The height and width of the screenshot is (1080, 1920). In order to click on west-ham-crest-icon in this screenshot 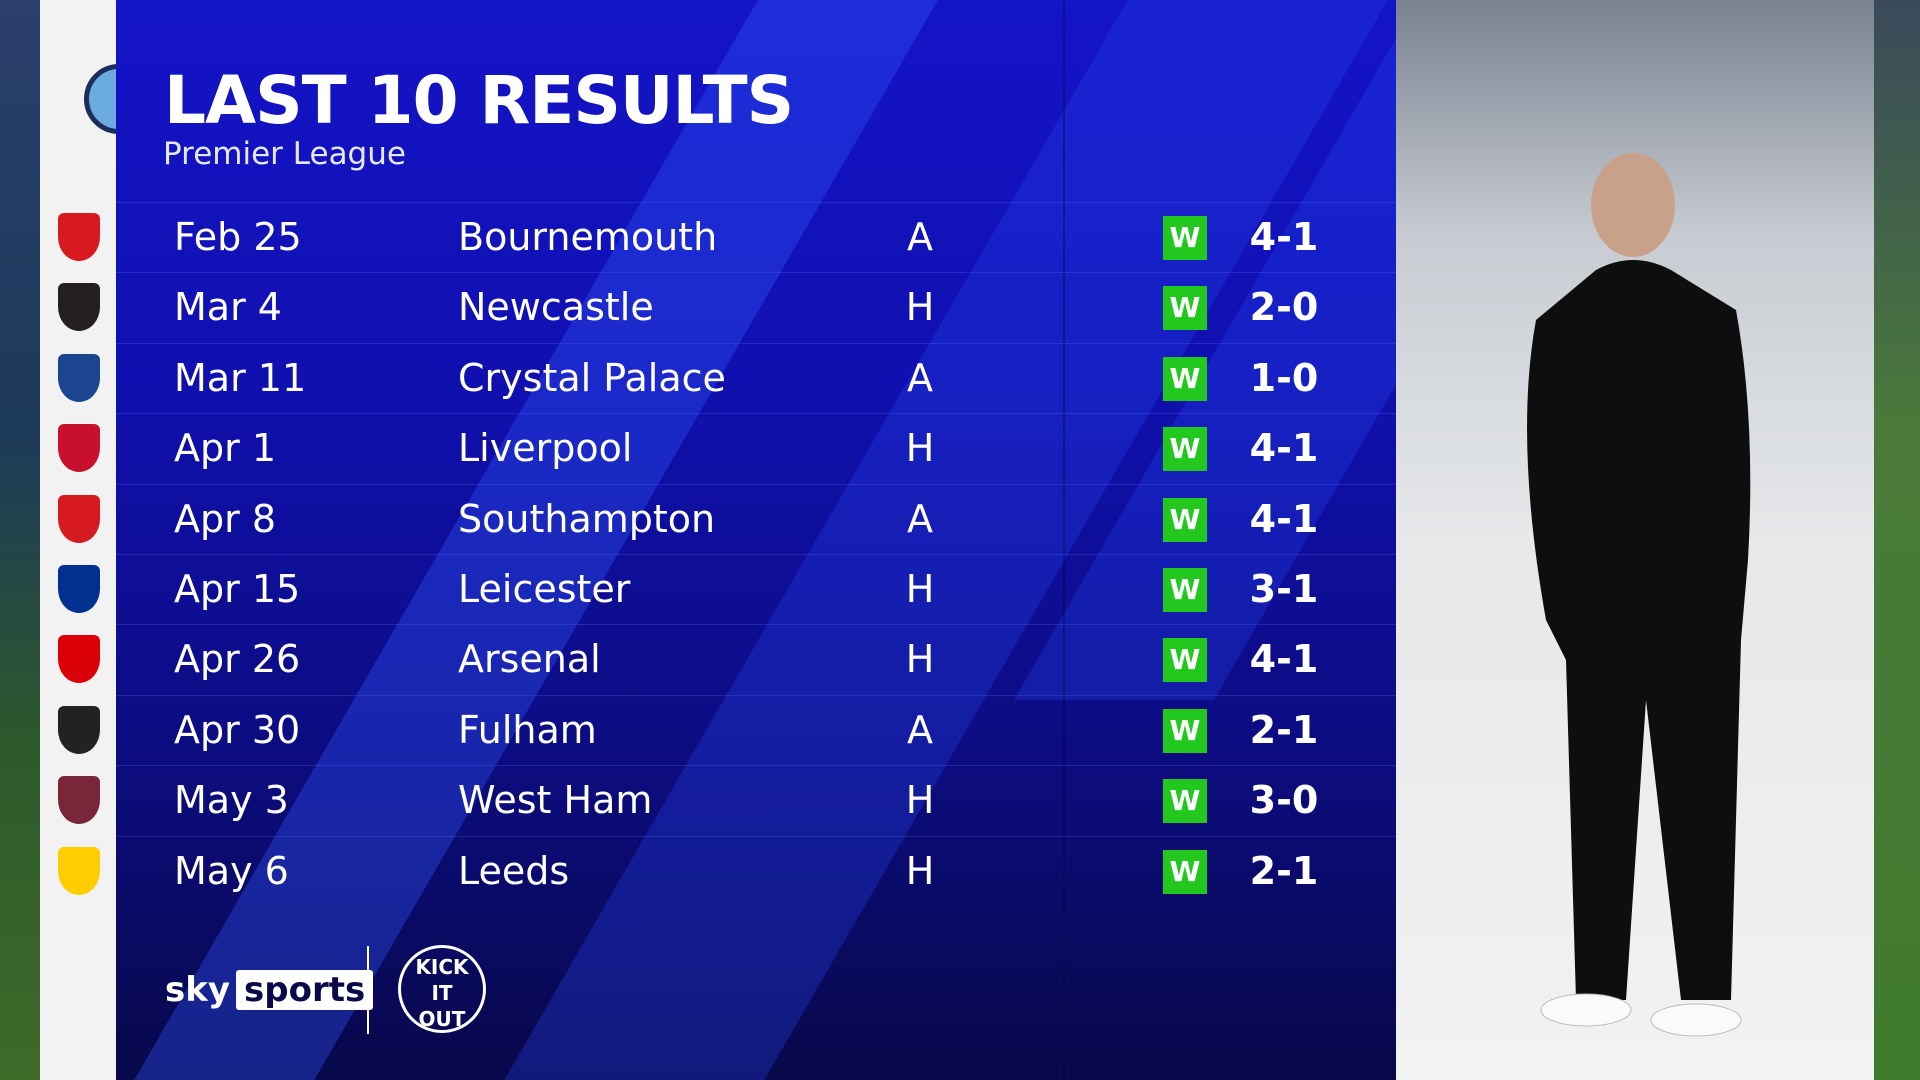, I will do `click(79, 800)`.